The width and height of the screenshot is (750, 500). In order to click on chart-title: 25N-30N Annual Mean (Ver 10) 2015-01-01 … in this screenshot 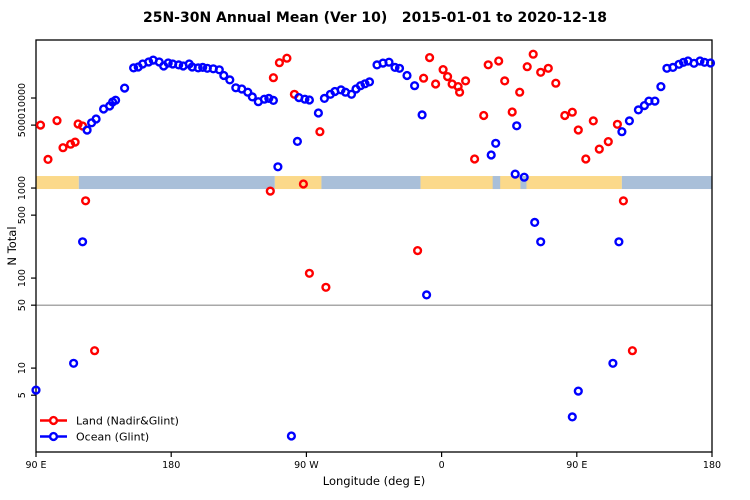, I will do `click(375, 18)`.